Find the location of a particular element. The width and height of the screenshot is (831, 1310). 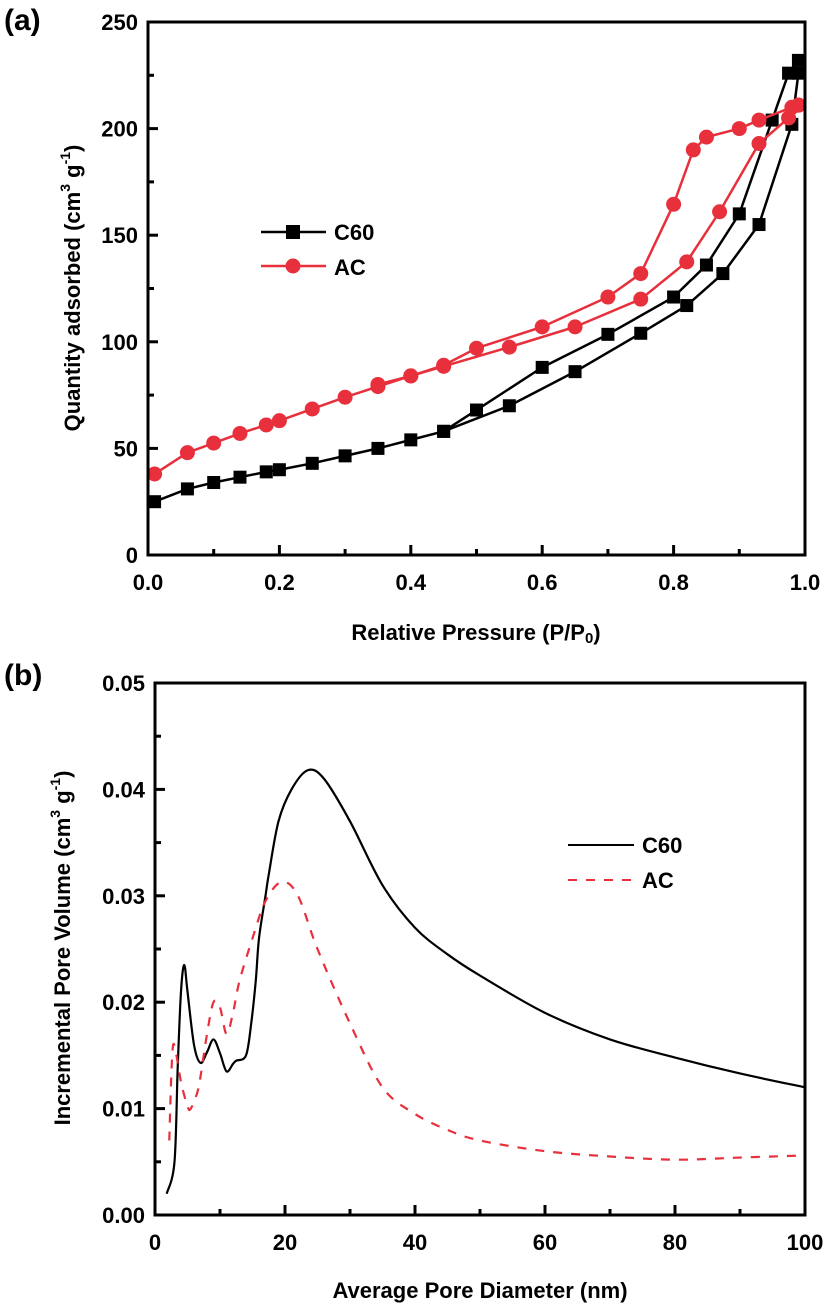

y-axis-title-b: Incremental Pore Volume (cm3 g-1) is located at coordinates (61, 948).